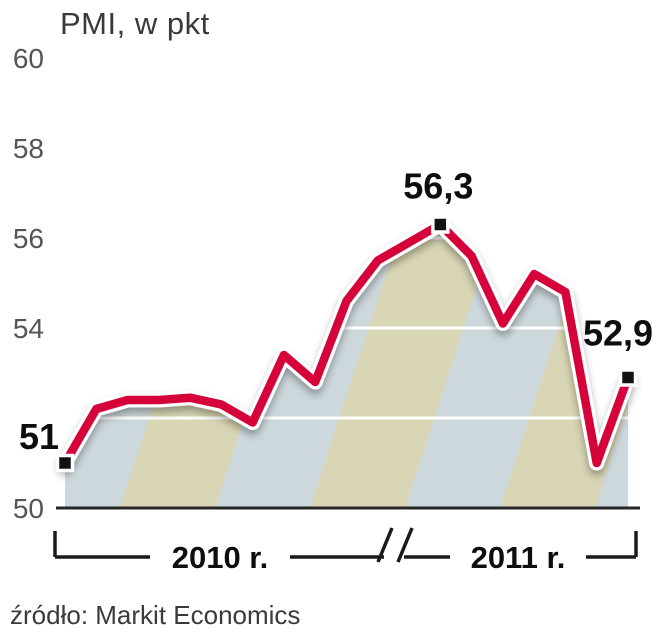  I want to click on y-tick-label: 54, so click(28, 328).